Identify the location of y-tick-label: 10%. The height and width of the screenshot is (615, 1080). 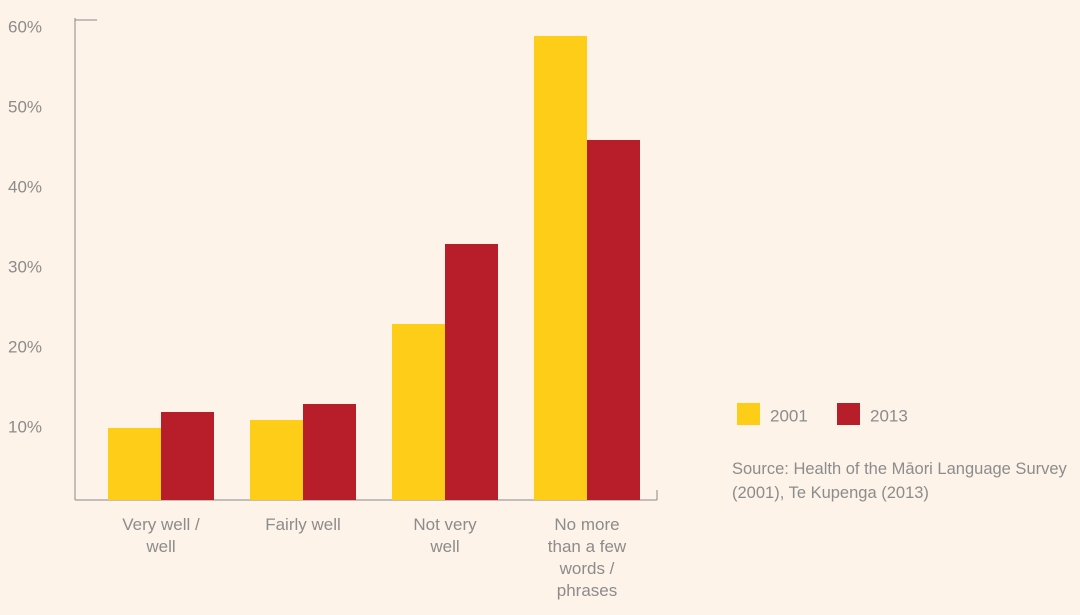
(25, 426).